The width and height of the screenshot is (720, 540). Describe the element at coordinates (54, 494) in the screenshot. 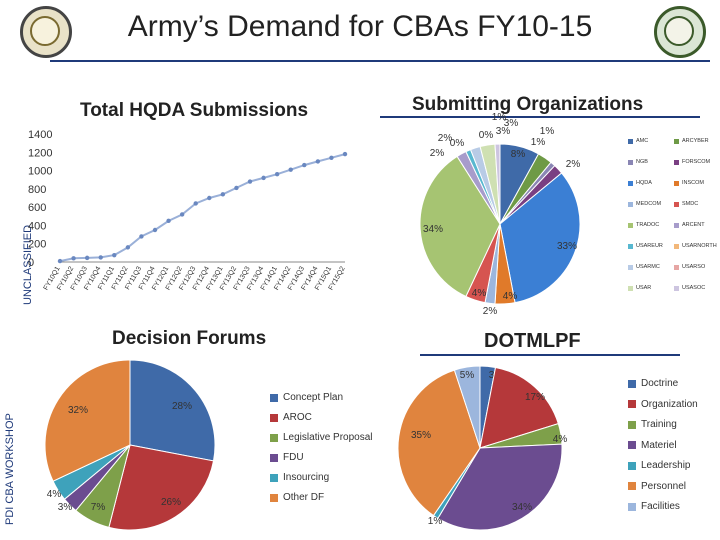

I see `forum-label-insourcing: 4%` at that location.